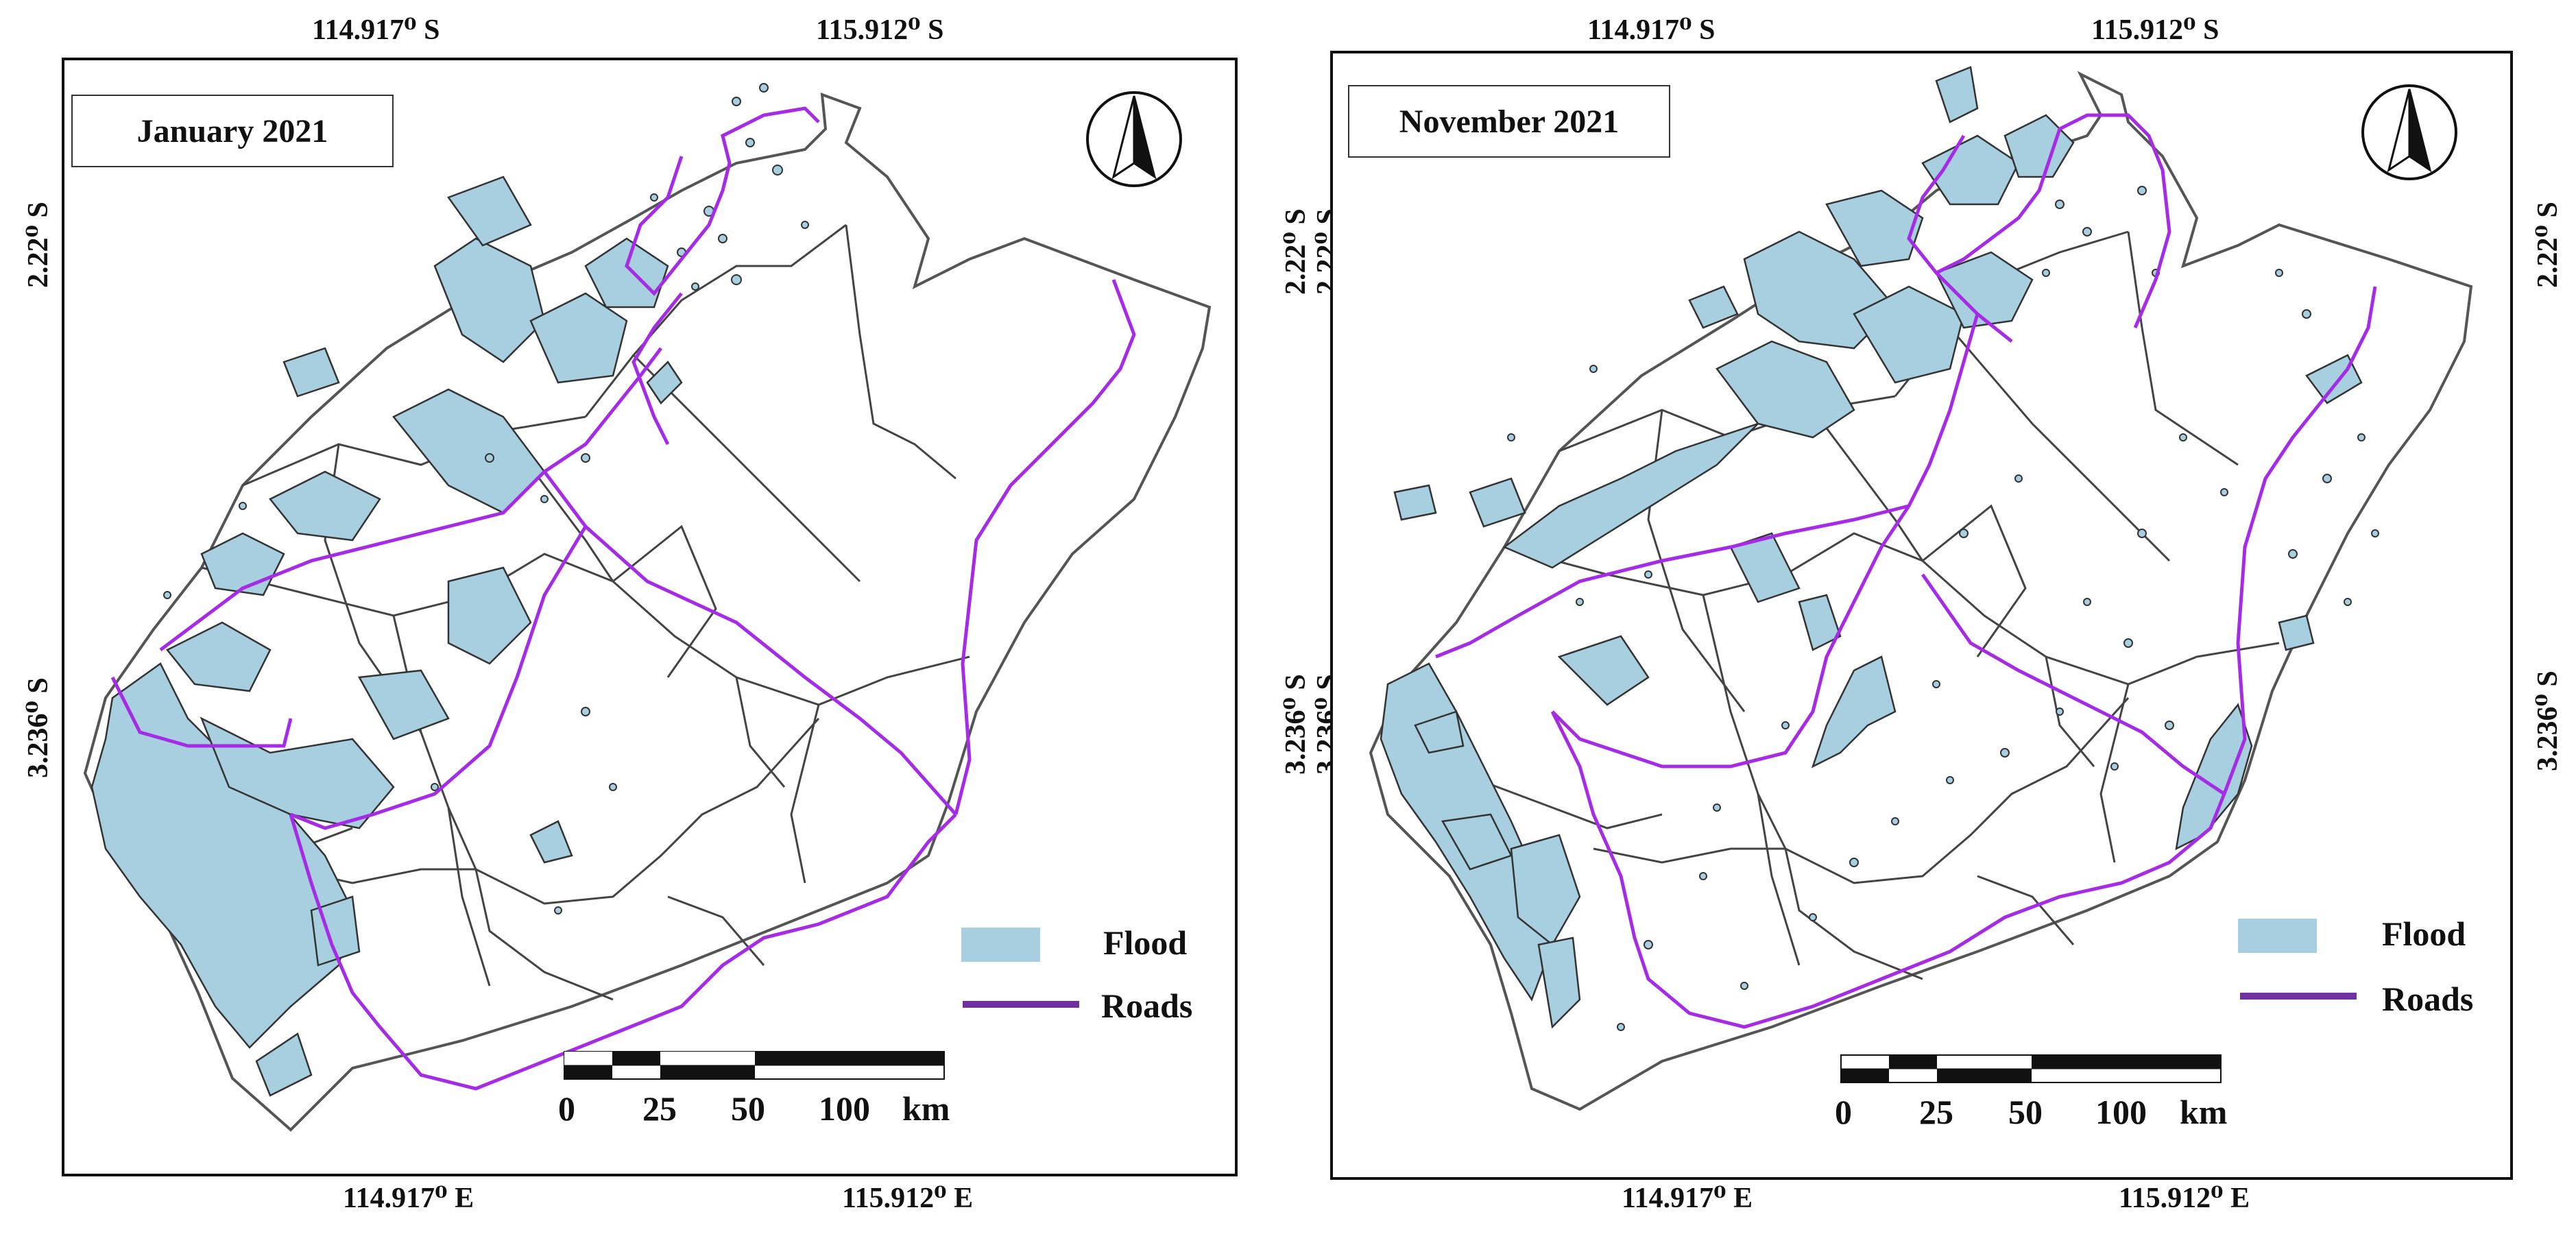 The image size is (2576, 1234). What do you see at coordinates (2548, 245) in the screenshot?
I see `right-tick-1: 2.22⁰ S` at bounding box center [2548, 245].